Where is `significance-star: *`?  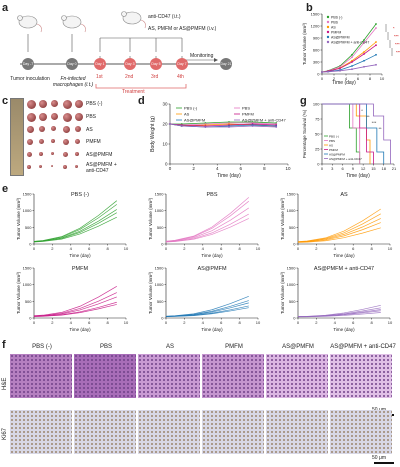 significance-star: * is located at coordinates (394, 28).